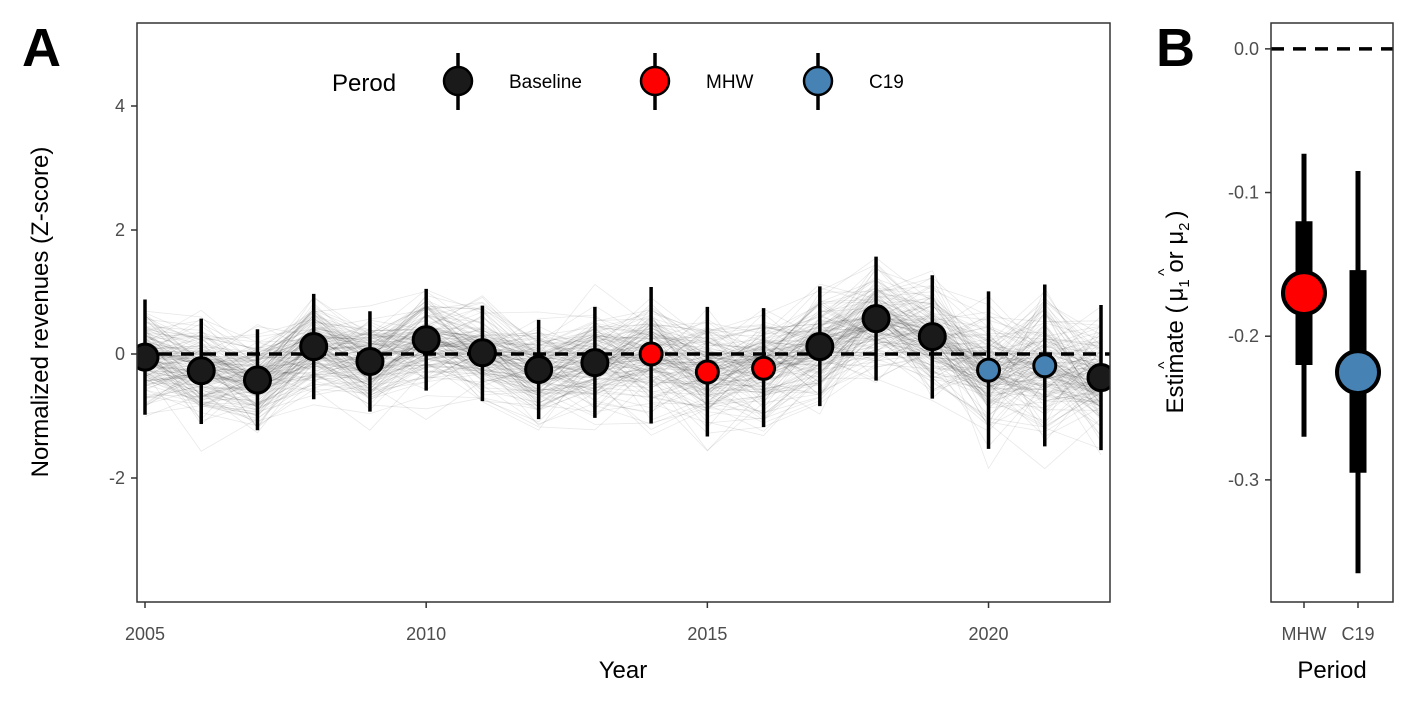  Describe the element at coordinates (567, 623) in the screenshot. I see `panel-a-x-ticks: 2005 2010 2015 2020` at that location.